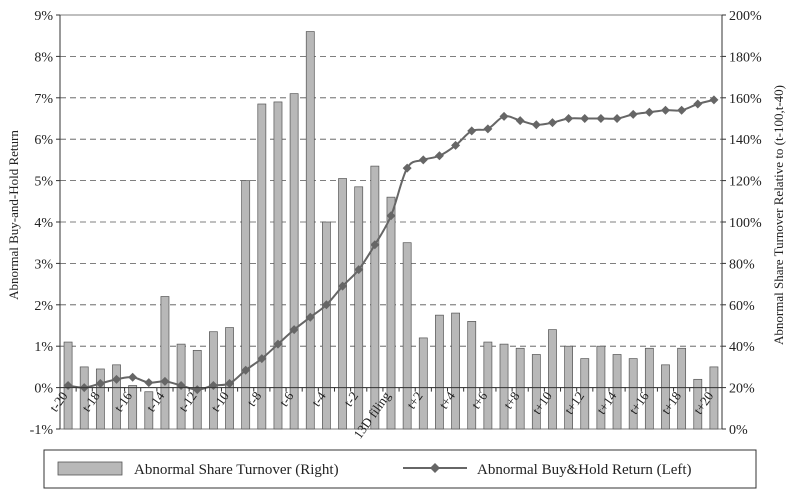 Image resolution: width=800 pixels, height=497 pixels. Describe the element at coordinates (43, 99) in the screenshot. I see `left-tick-label: 7%` at that location.